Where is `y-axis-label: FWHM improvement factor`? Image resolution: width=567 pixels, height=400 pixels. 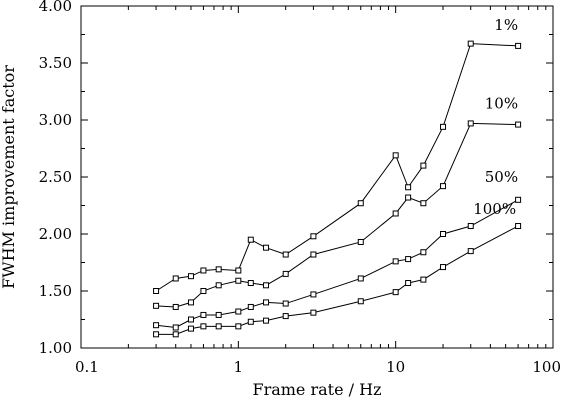
y-axis-label: FWHM improvement factor is located at coordinates (9, 177).